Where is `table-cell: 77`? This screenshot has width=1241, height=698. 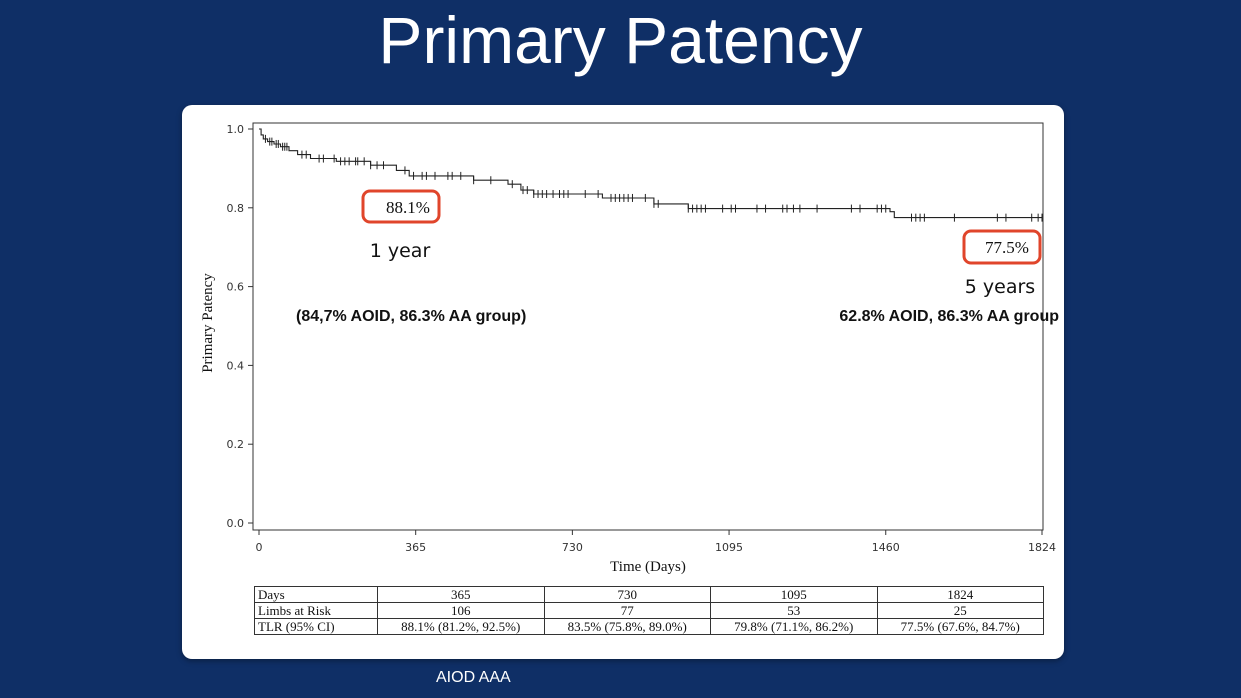 table-cell: 77 is located at coordinates (627, 610).